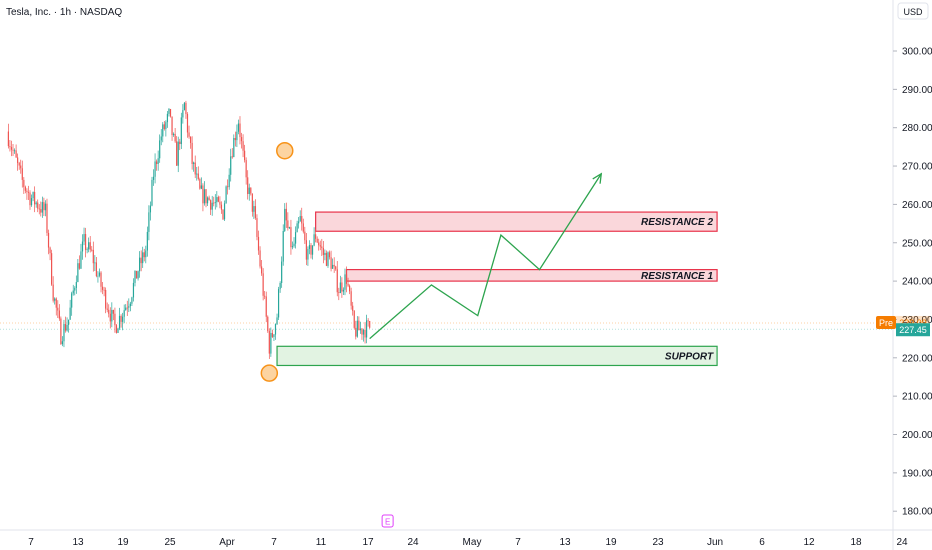 The height and width of the screenshot is (550, 932). Describe the element at coordinates (917, 52) in the screenshot. I see `y-tick-label: 300.00` at that location.